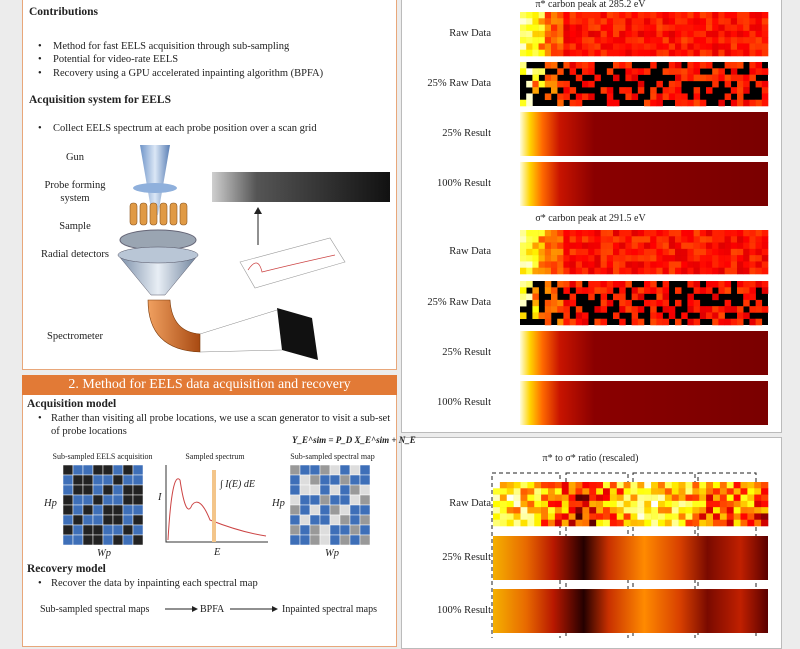 The height and width of the screenshot is (649, 800). What do you see at coordinates (155, 188) in the screenshot?
I see `lens` at bounding box center [155, 188].